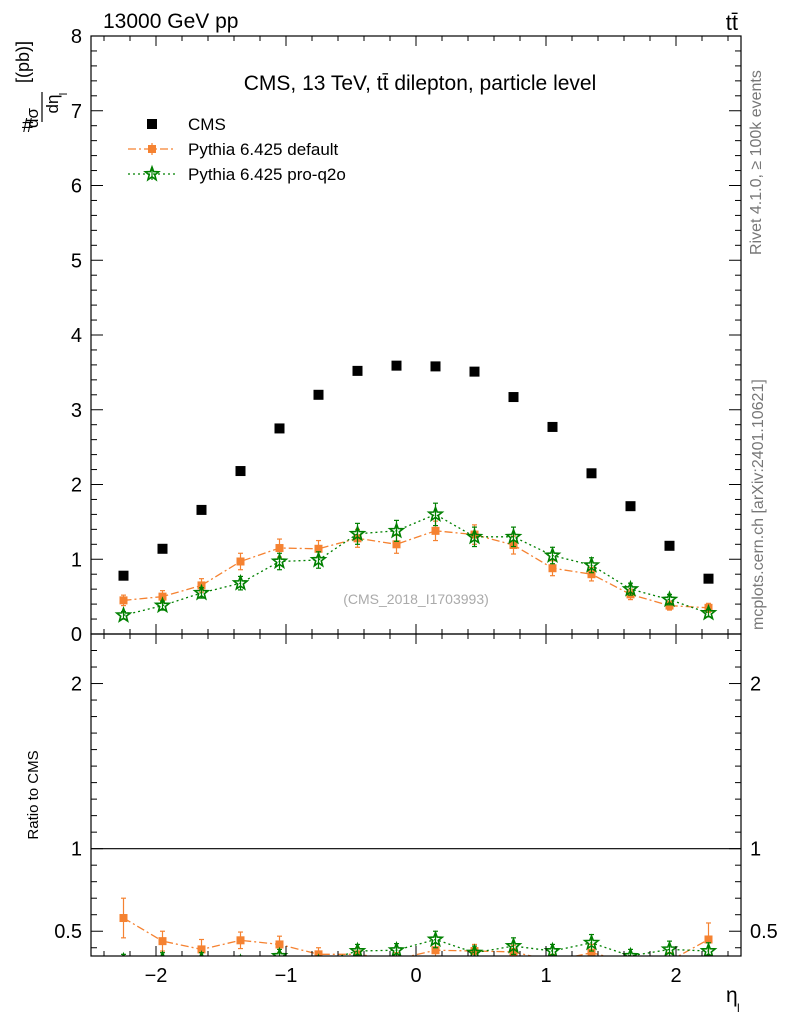  Describe the element at coordinates (76, 187) in the screenshot. I see `y-tick-label: 6` at that location.